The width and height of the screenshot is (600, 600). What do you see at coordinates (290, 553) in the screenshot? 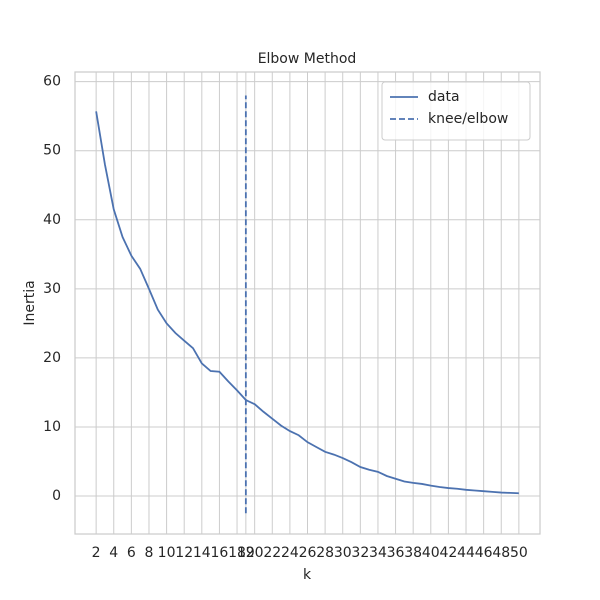
I see `x-tick-label: 24` at bounding box center [290, 553].